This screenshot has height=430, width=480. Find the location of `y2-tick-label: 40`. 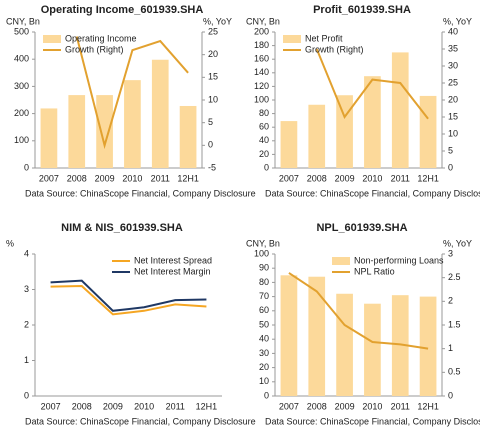

y2-tick-label: 40 is located at coordinates (453, 31).